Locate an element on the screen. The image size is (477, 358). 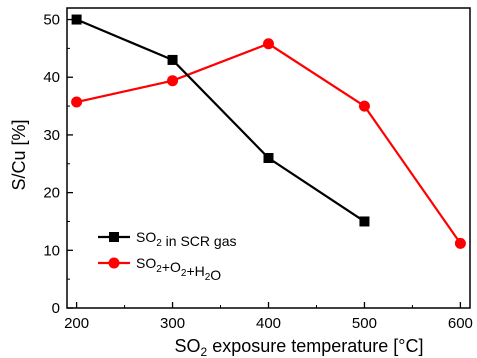
legend: SO2 in SCR gas SO2+O2+H2O is located at coordinates (167, 256).